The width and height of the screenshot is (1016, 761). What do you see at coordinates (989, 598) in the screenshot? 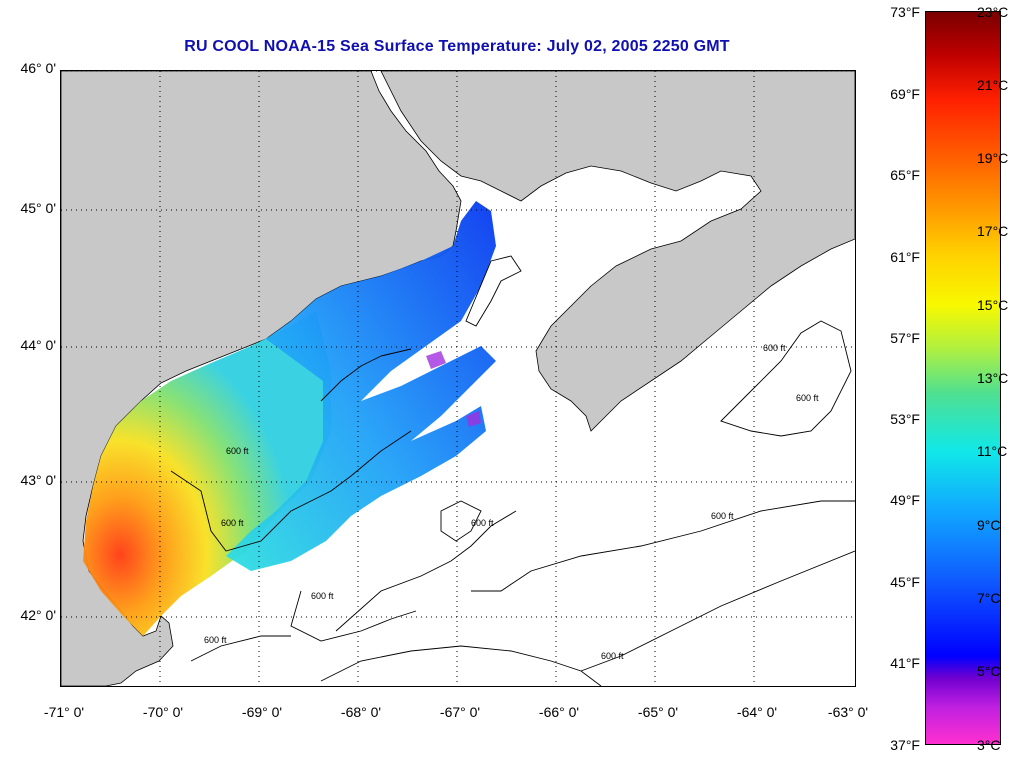
I see `colorbar-c-label: 7°C` at bounding box center [989, 598].